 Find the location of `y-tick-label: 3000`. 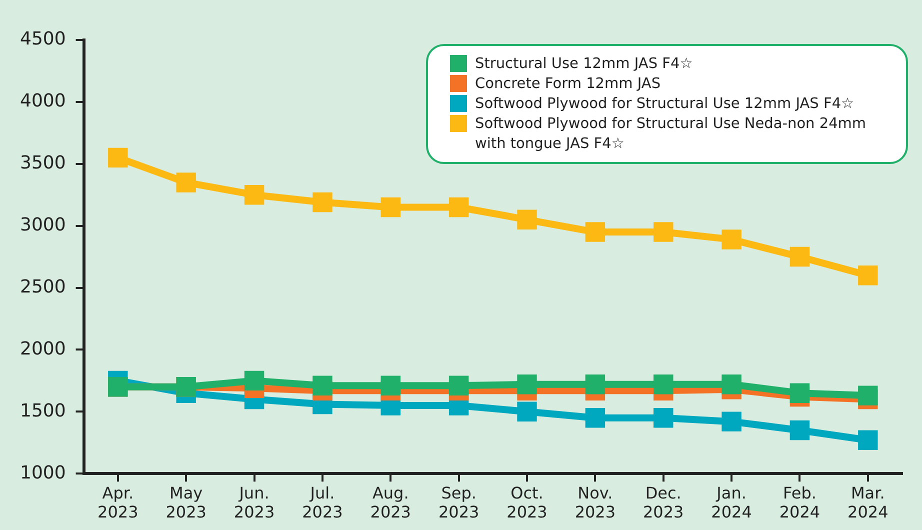

y-tick-label: 3000 is located at coordinates (43, 225).